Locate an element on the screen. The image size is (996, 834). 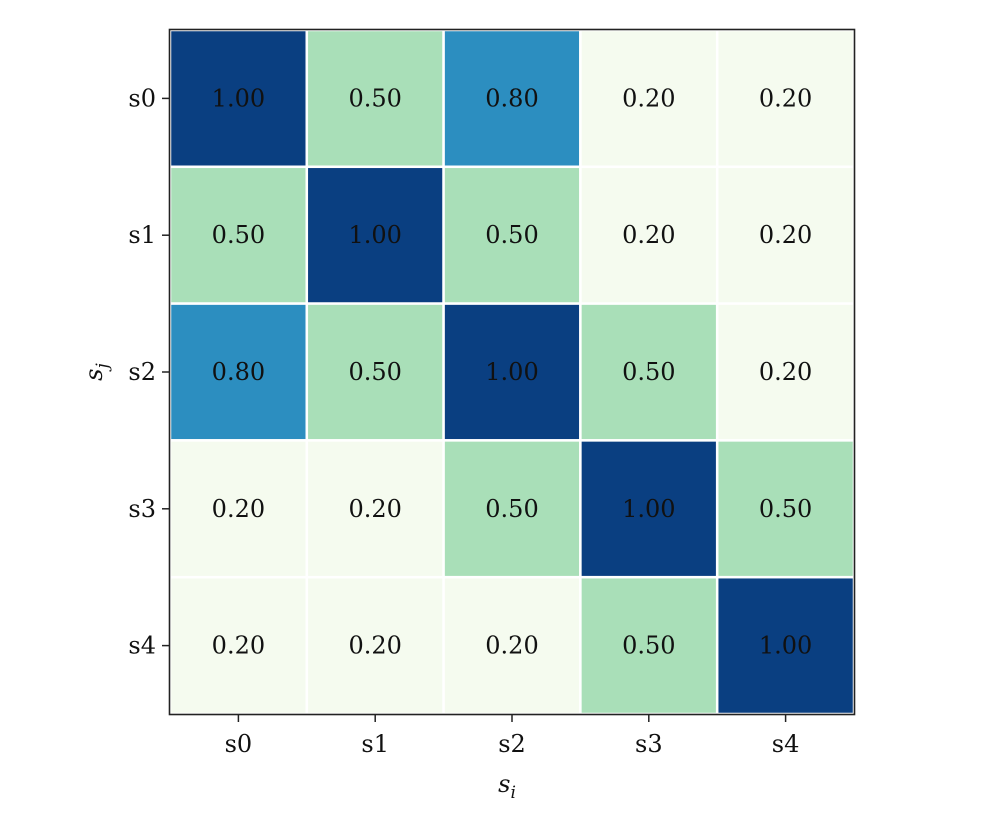
cell-value-r3-c4: 0.50 is located at coordinates (785, 509).